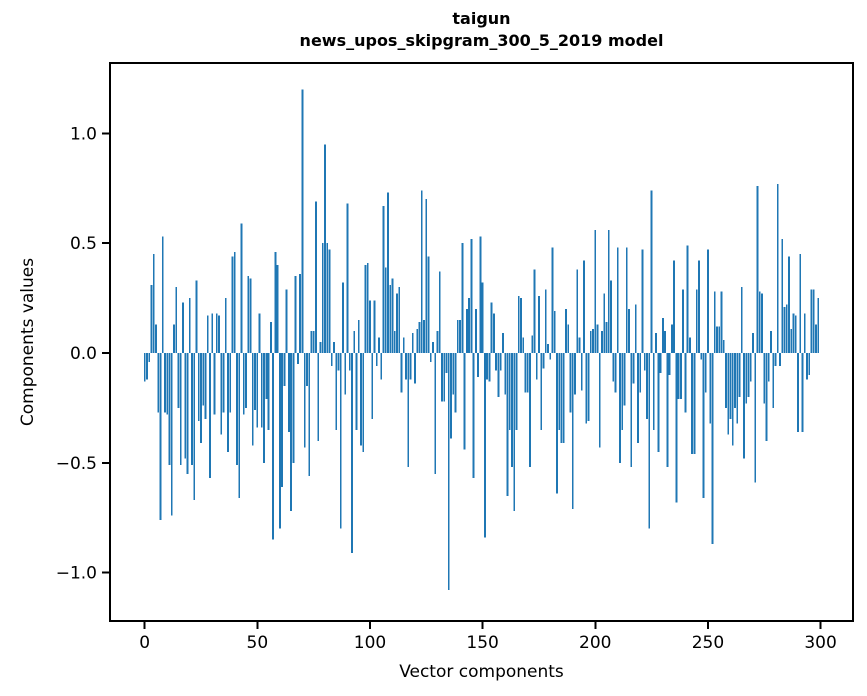 The width and height of the screenshot is (867, 696). I want to click on y-tick-label: −0.5, so click(76, 464).